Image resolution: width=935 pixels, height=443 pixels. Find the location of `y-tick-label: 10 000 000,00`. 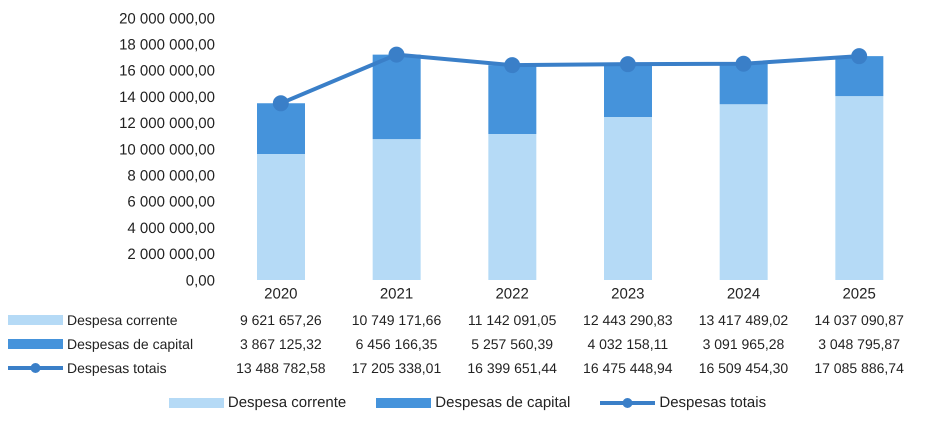

y-tick-label: 10 000 000,00 is located at coordinates (167, 149).